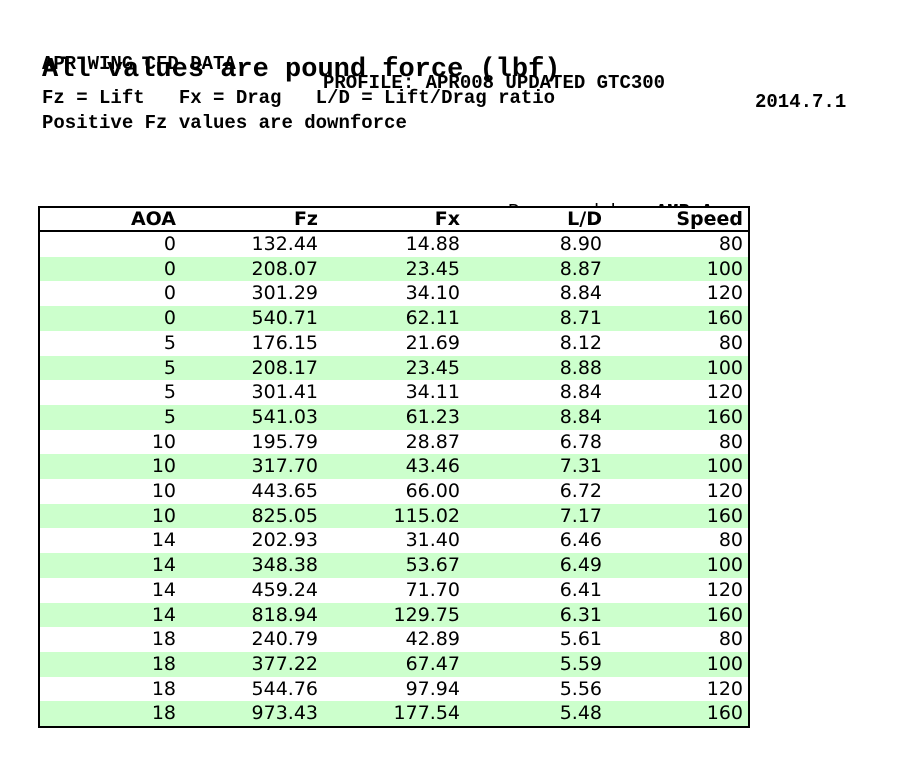  Describe the element at coordinates (580, 441) in the screenshot. I see `cell: 6.78` at that location.